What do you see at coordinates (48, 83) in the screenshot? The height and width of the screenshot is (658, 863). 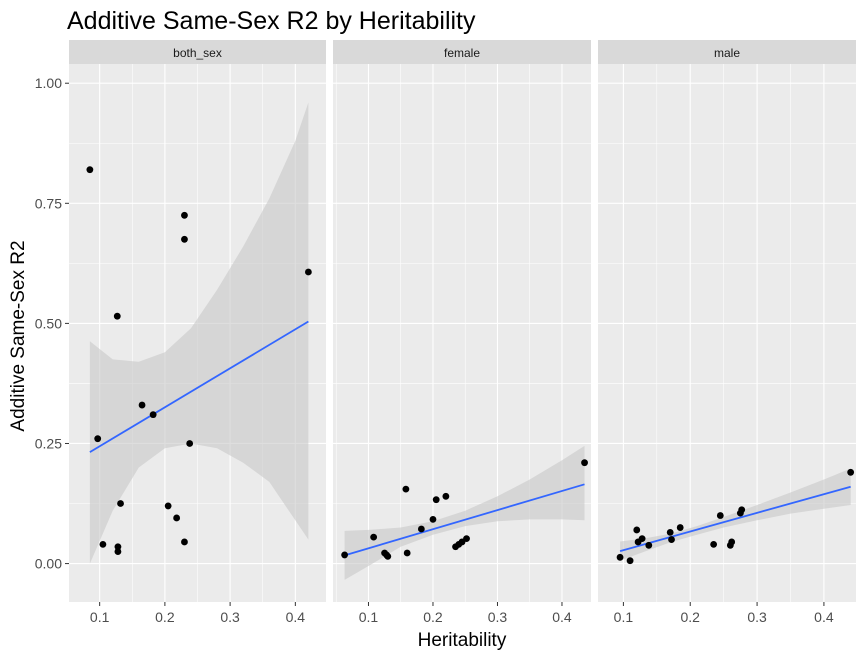 I see `y-tick-label: 1.00` at bounding box center [48, 83].